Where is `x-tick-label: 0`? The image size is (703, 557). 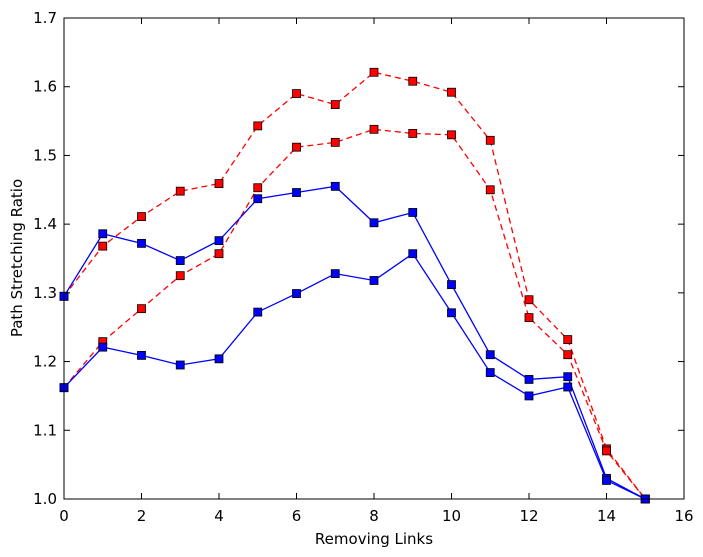
x-tick-label: 0 is located at coordinates (64, 516).